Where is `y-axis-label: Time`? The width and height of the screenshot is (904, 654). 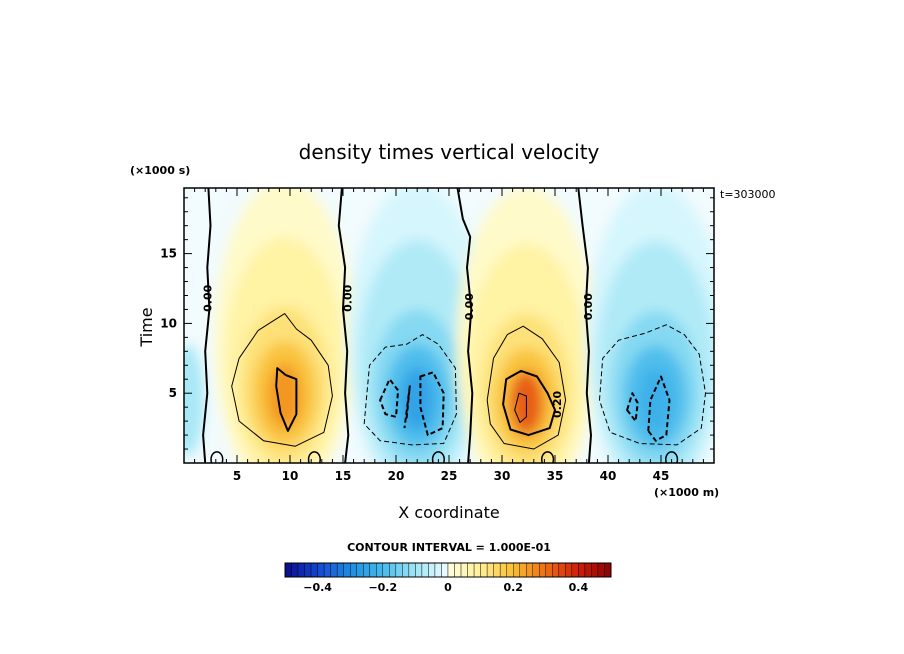
y-axis-label: Time is located at coordinates (146, 327).